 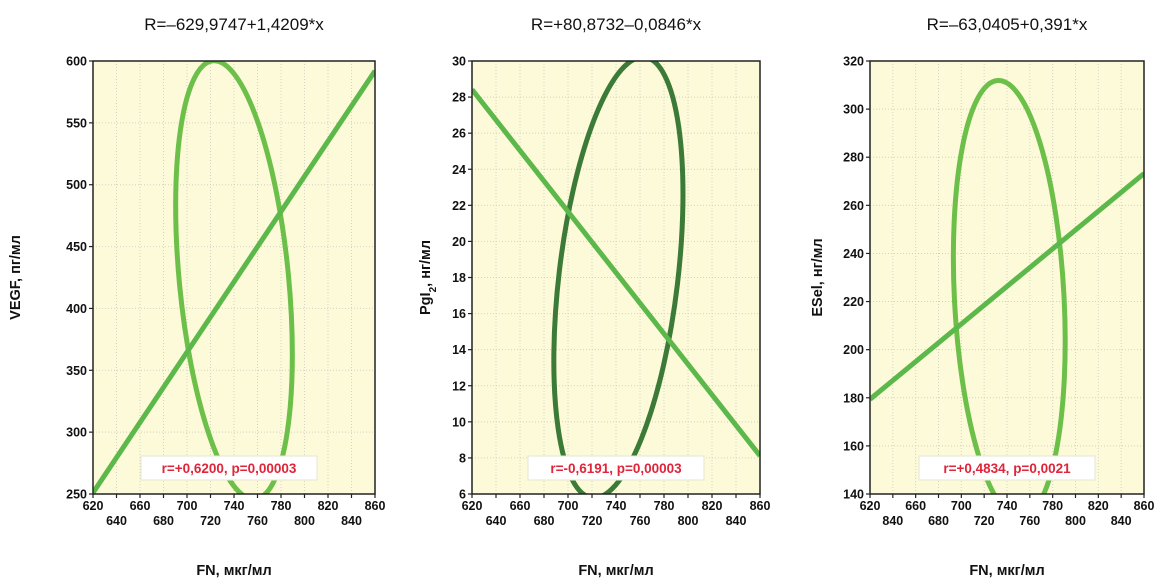 What do you see at coordinates (853, 302) in the screenshot?
I see `y-tick-label: 220` at bounding box center [853, 302].